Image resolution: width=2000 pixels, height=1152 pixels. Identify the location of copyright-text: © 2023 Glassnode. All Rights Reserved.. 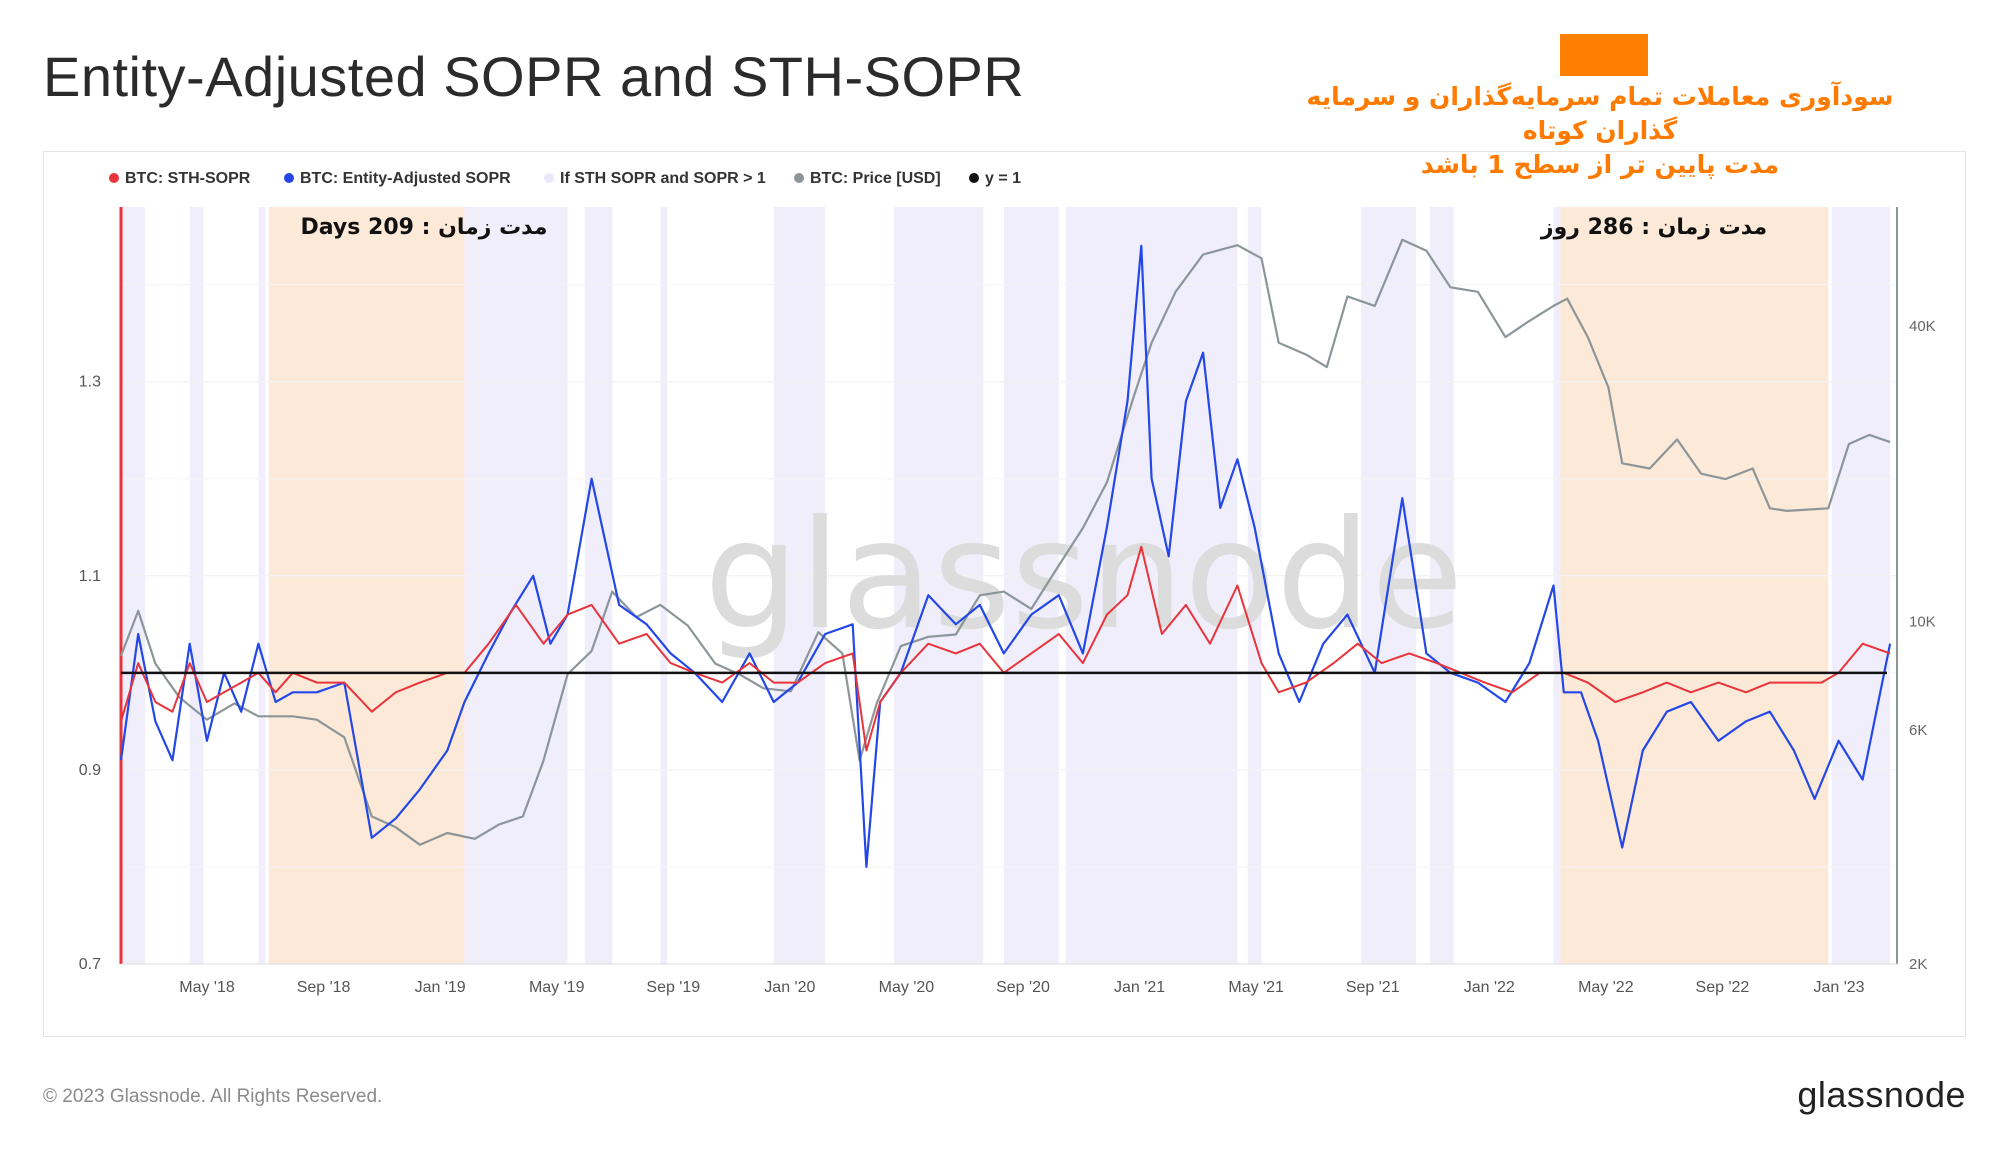
(213, 1096).